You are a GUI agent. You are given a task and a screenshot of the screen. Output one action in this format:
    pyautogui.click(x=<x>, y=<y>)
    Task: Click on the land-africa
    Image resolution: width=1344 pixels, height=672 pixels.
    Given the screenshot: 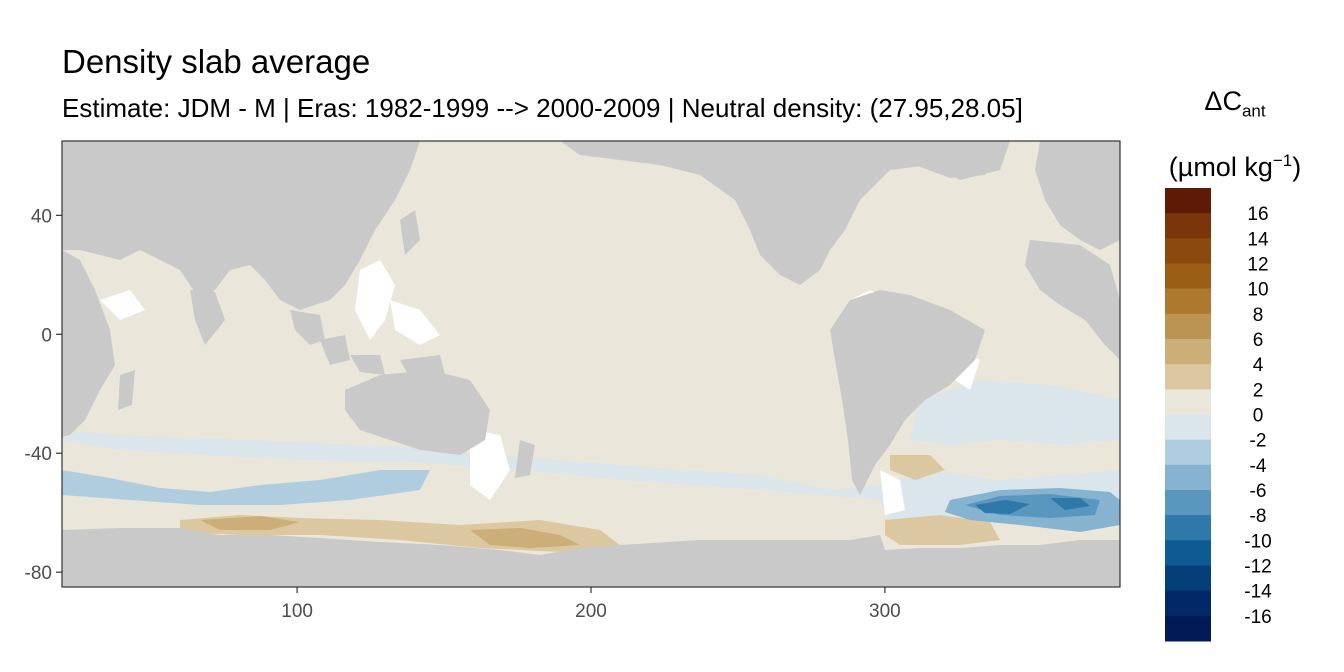 What is the action you would take?
    pyautogui.click(x=88, y=343)
    